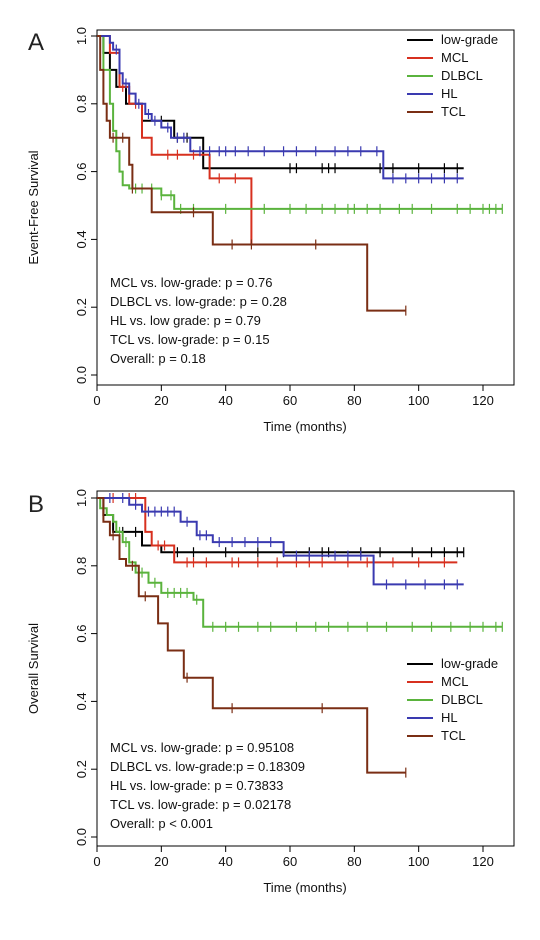 Image resolution: width=540 pixels, height=940 pixels. What do you see at coordinates (158, 358) in the screenshot?
I see `p-value-annotation: Overall: p = 0.18` at bounding box center [158, 358].